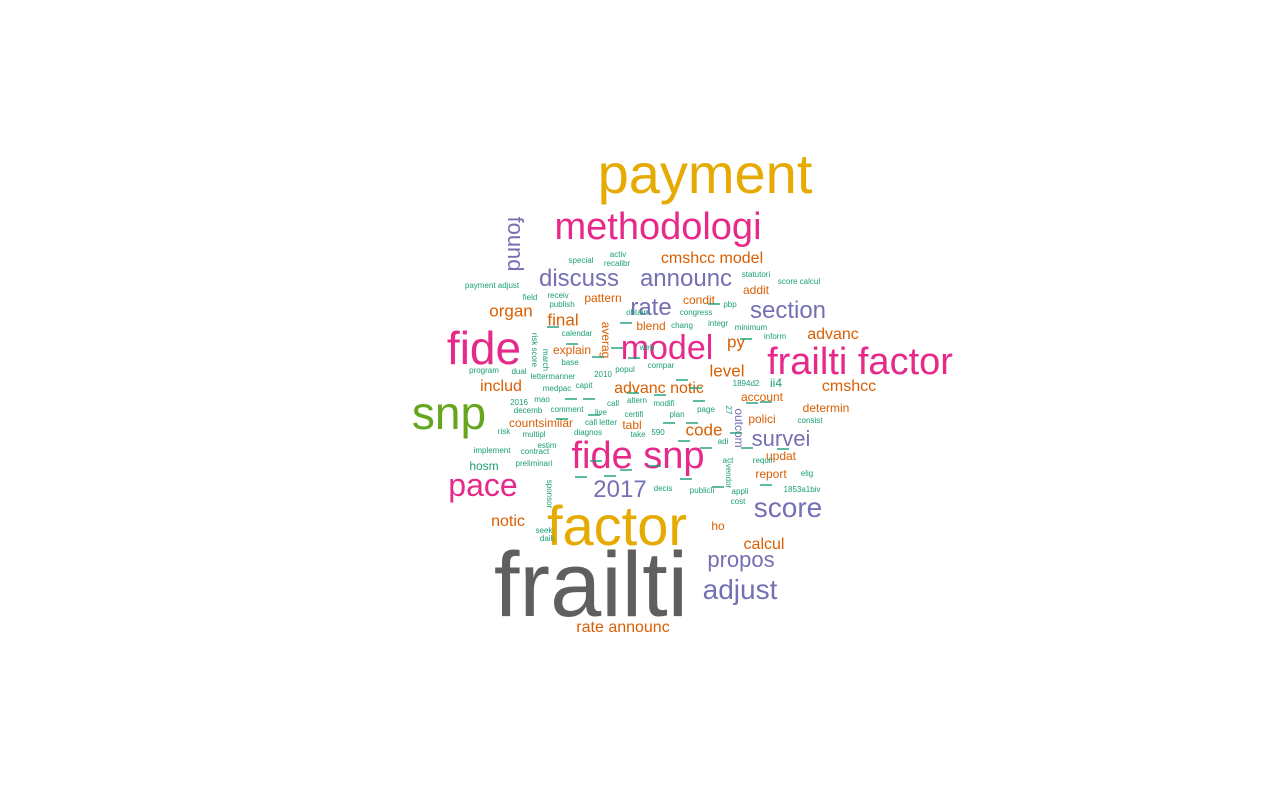 Image resolution: width=1280 pixels, height=800 pixels. I want to click on word-cloud-term: report, so click(771, 474).